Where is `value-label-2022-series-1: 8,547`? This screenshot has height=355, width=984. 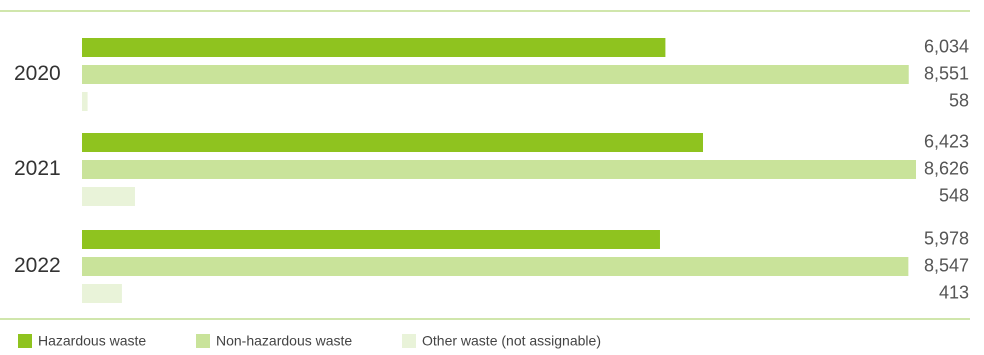 value-label-2022-series-1: 8,547 is located at coordinates (946, 265).